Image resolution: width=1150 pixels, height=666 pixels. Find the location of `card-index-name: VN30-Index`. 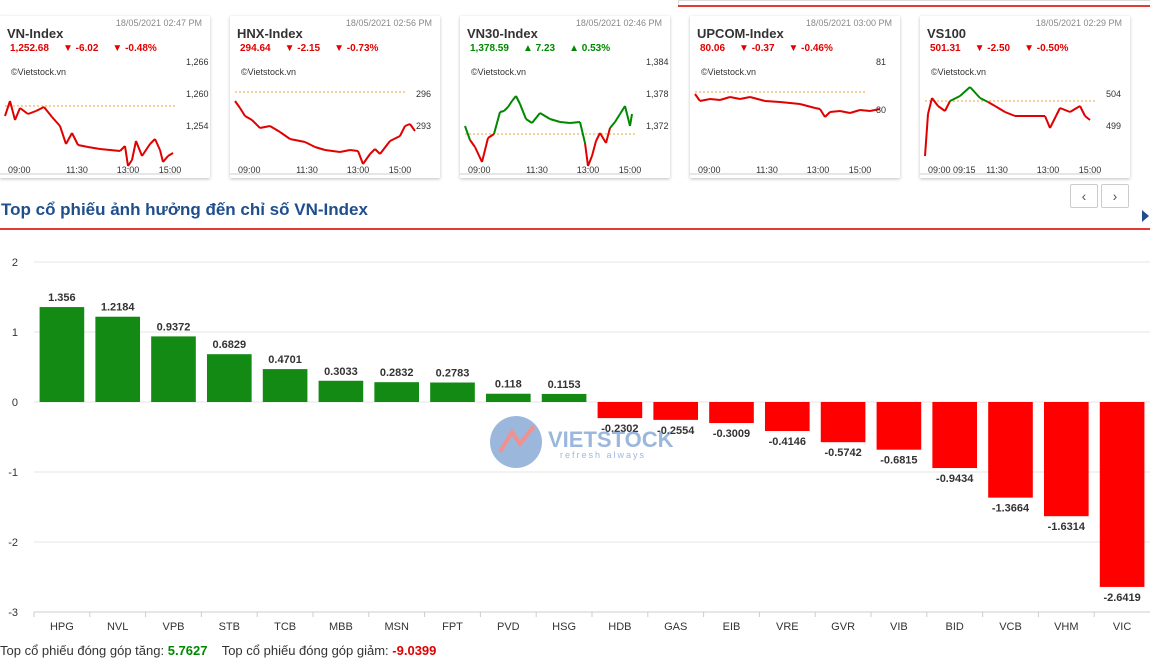

card-index-name: VN30-Index is located at coordinates (502, 33).